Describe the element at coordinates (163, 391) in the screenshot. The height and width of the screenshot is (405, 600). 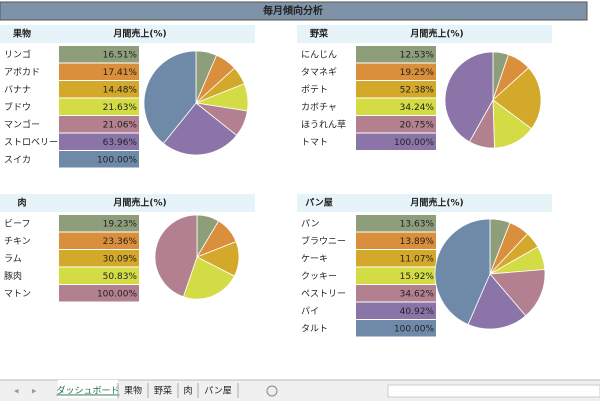
I see `sheet-tab: 野菜` at that location.